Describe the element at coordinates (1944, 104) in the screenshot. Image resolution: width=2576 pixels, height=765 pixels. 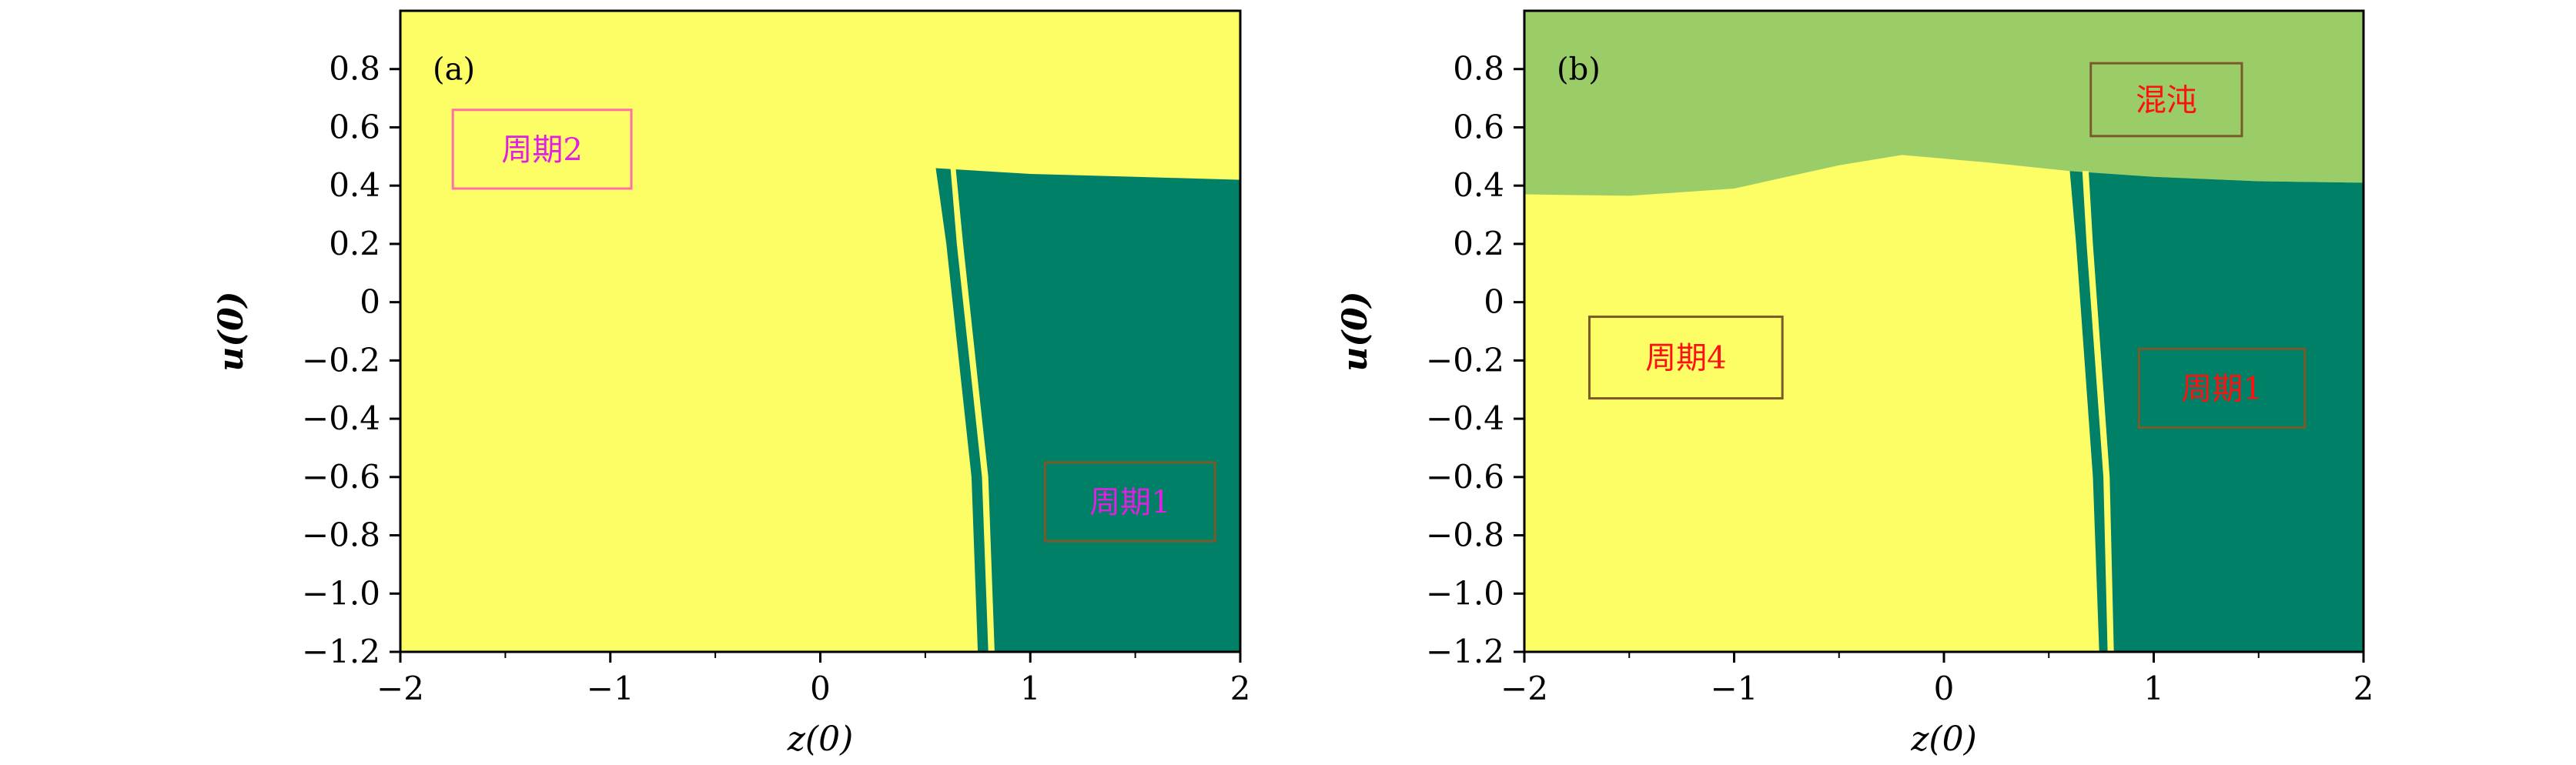
I see `region-lightgreen` at that location.